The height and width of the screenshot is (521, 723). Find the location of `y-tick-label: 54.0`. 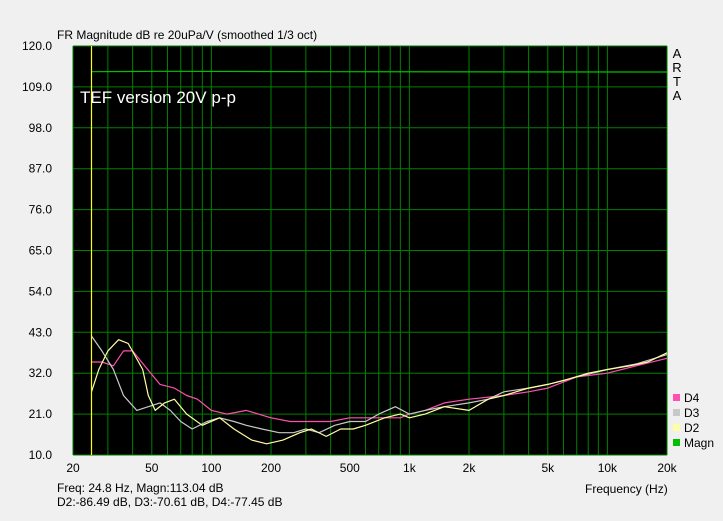

y-tick-label: 54.0 is located at coordinates (41, 291).